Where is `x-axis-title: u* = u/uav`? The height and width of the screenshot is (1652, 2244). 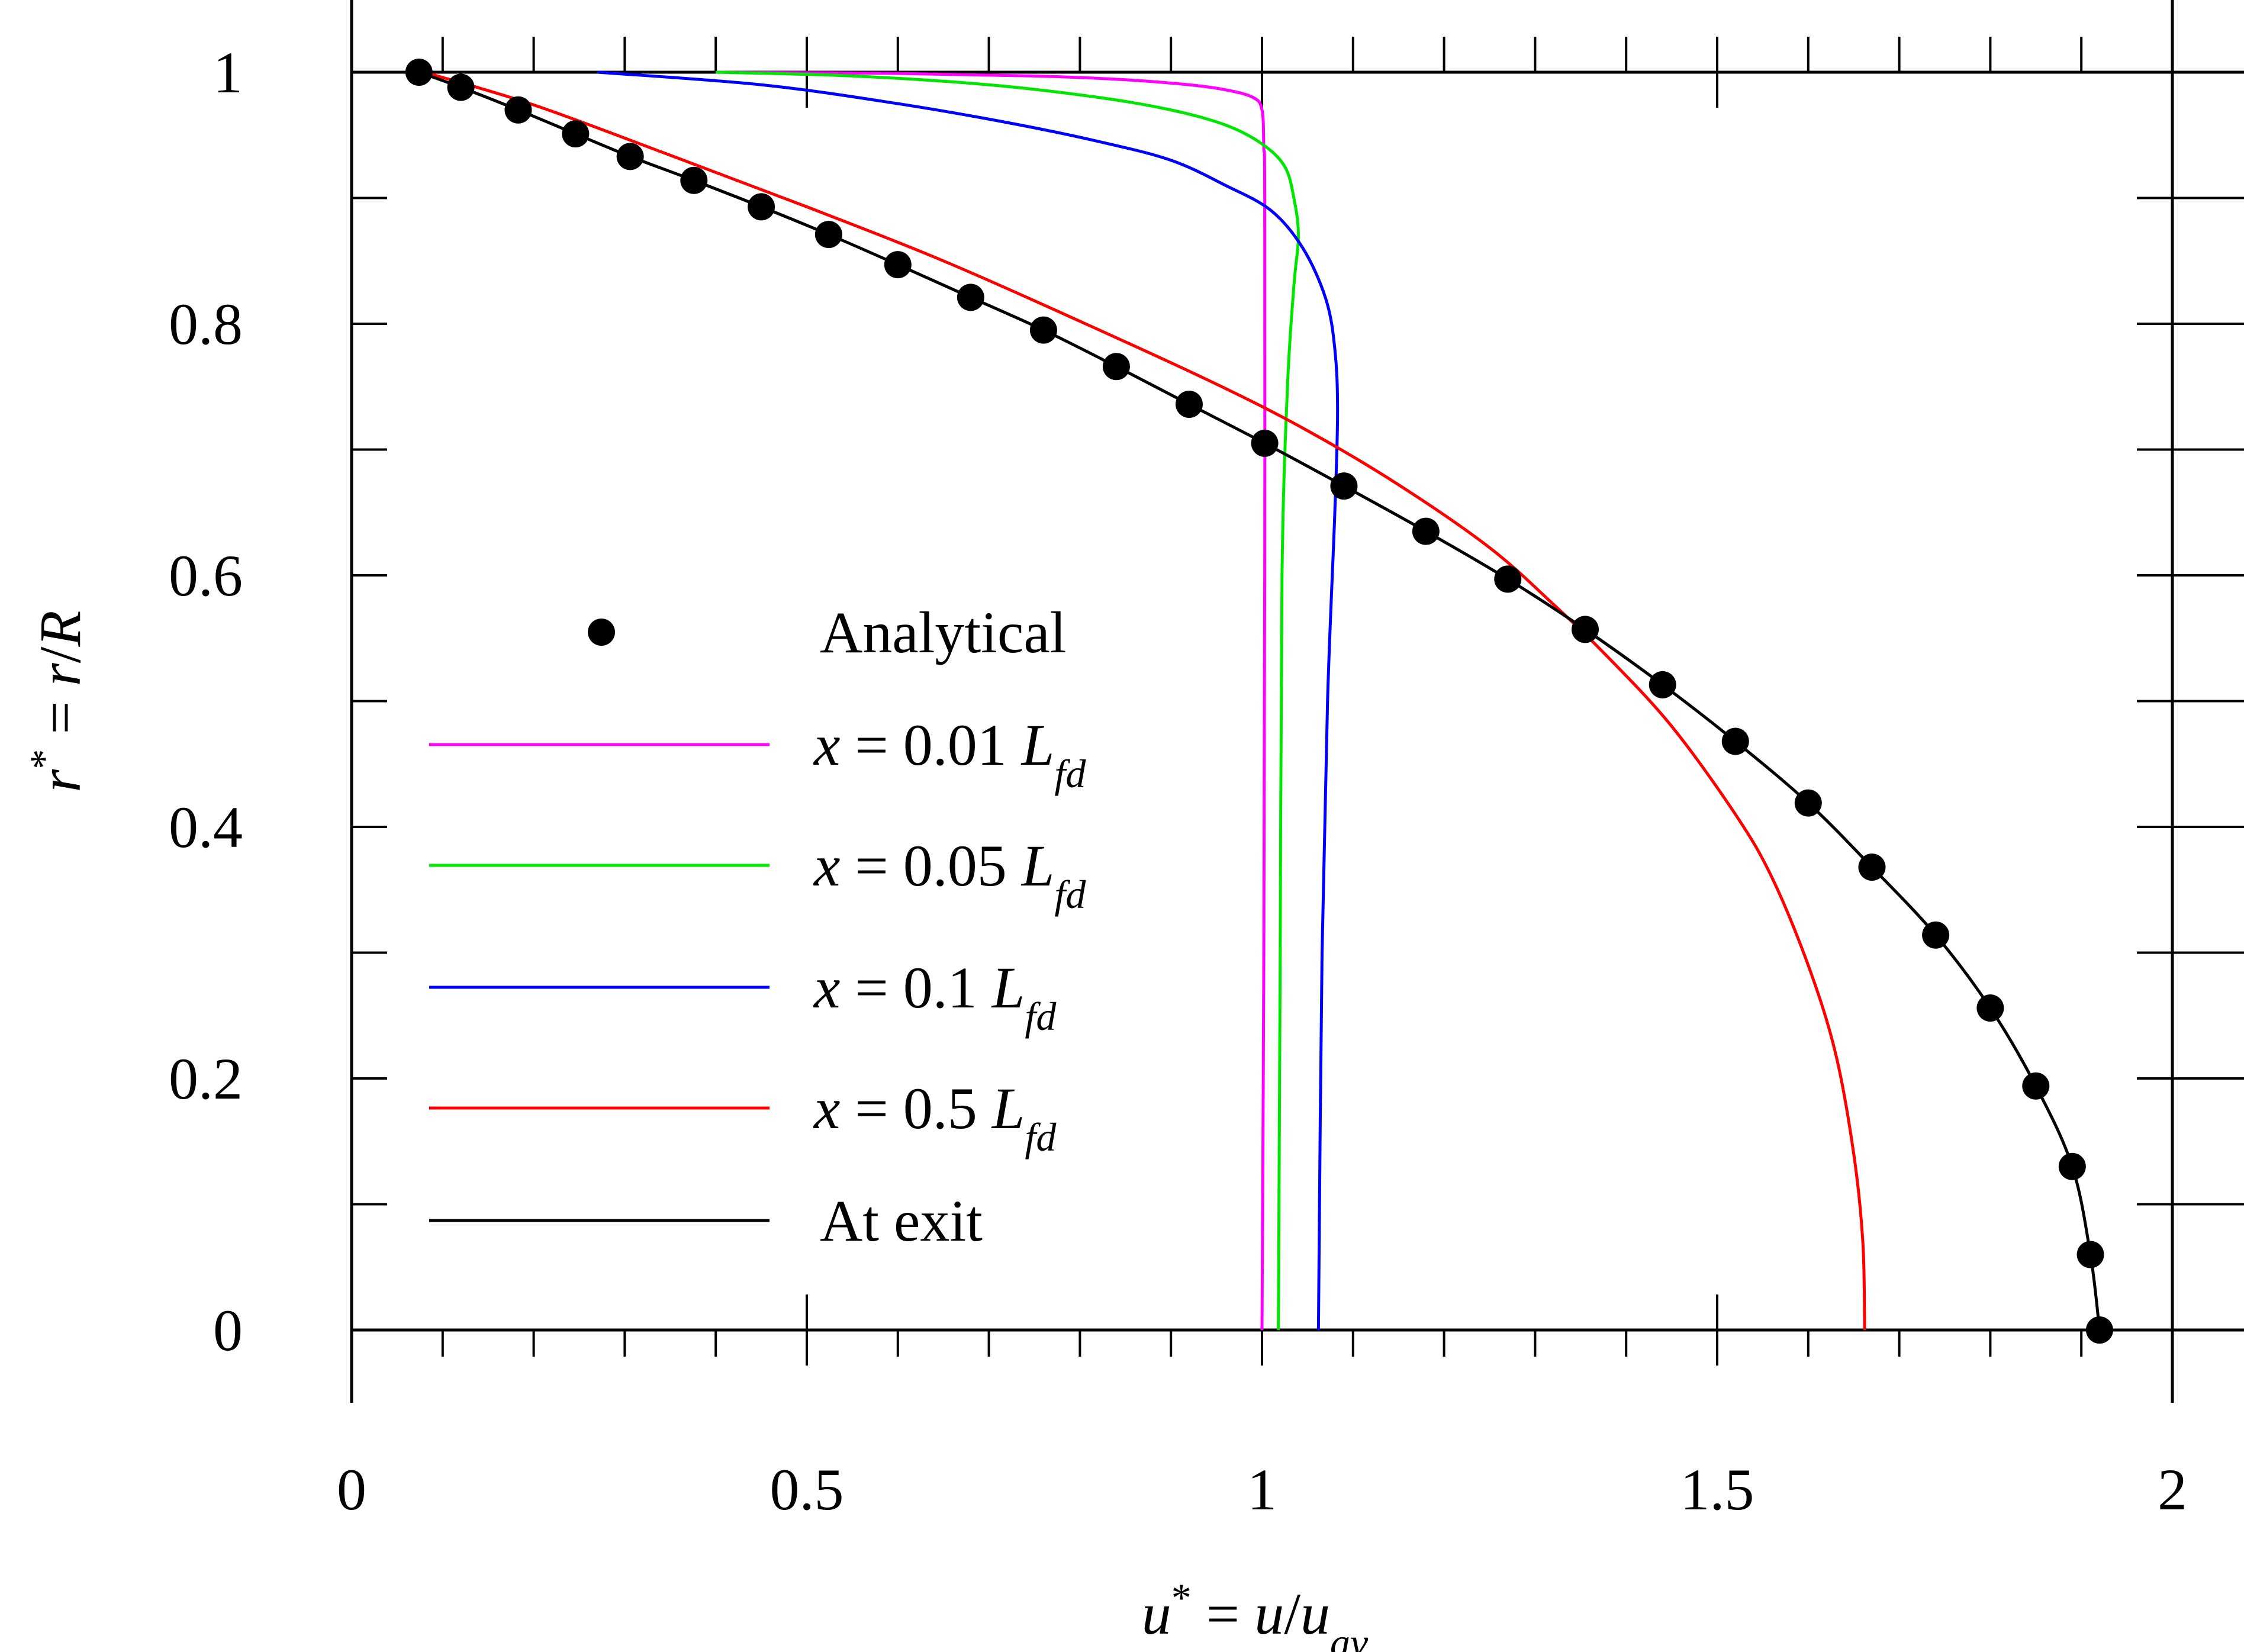 x-axis-title: u* = u/uav is located at coordinates (1256, 1613).